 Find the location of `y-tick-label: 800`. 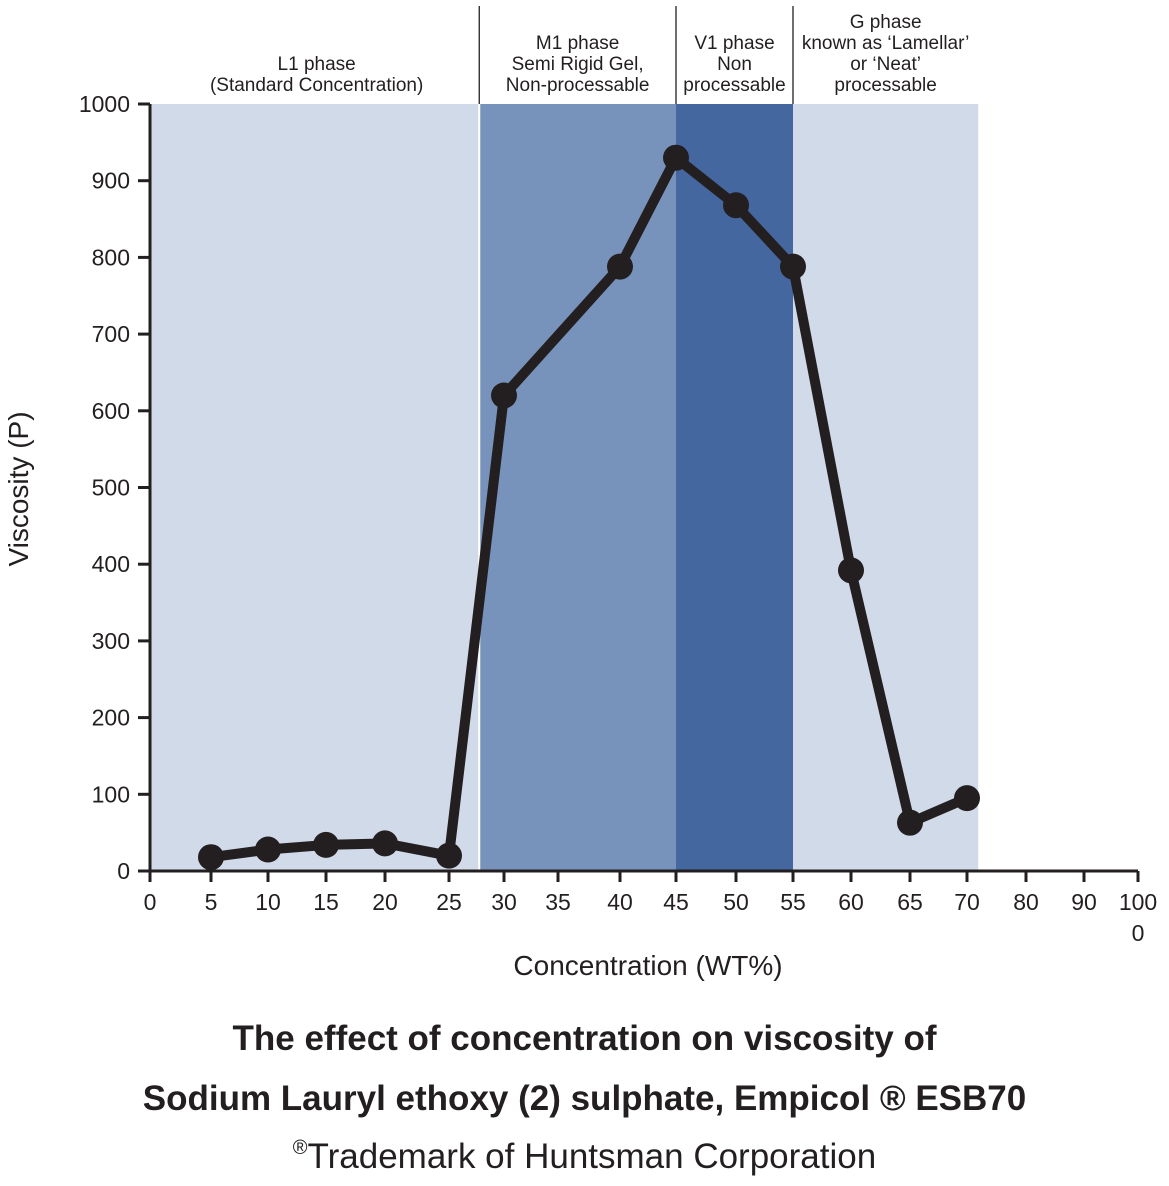

y-tick-label: 800 is located at coordinates (111, 257).